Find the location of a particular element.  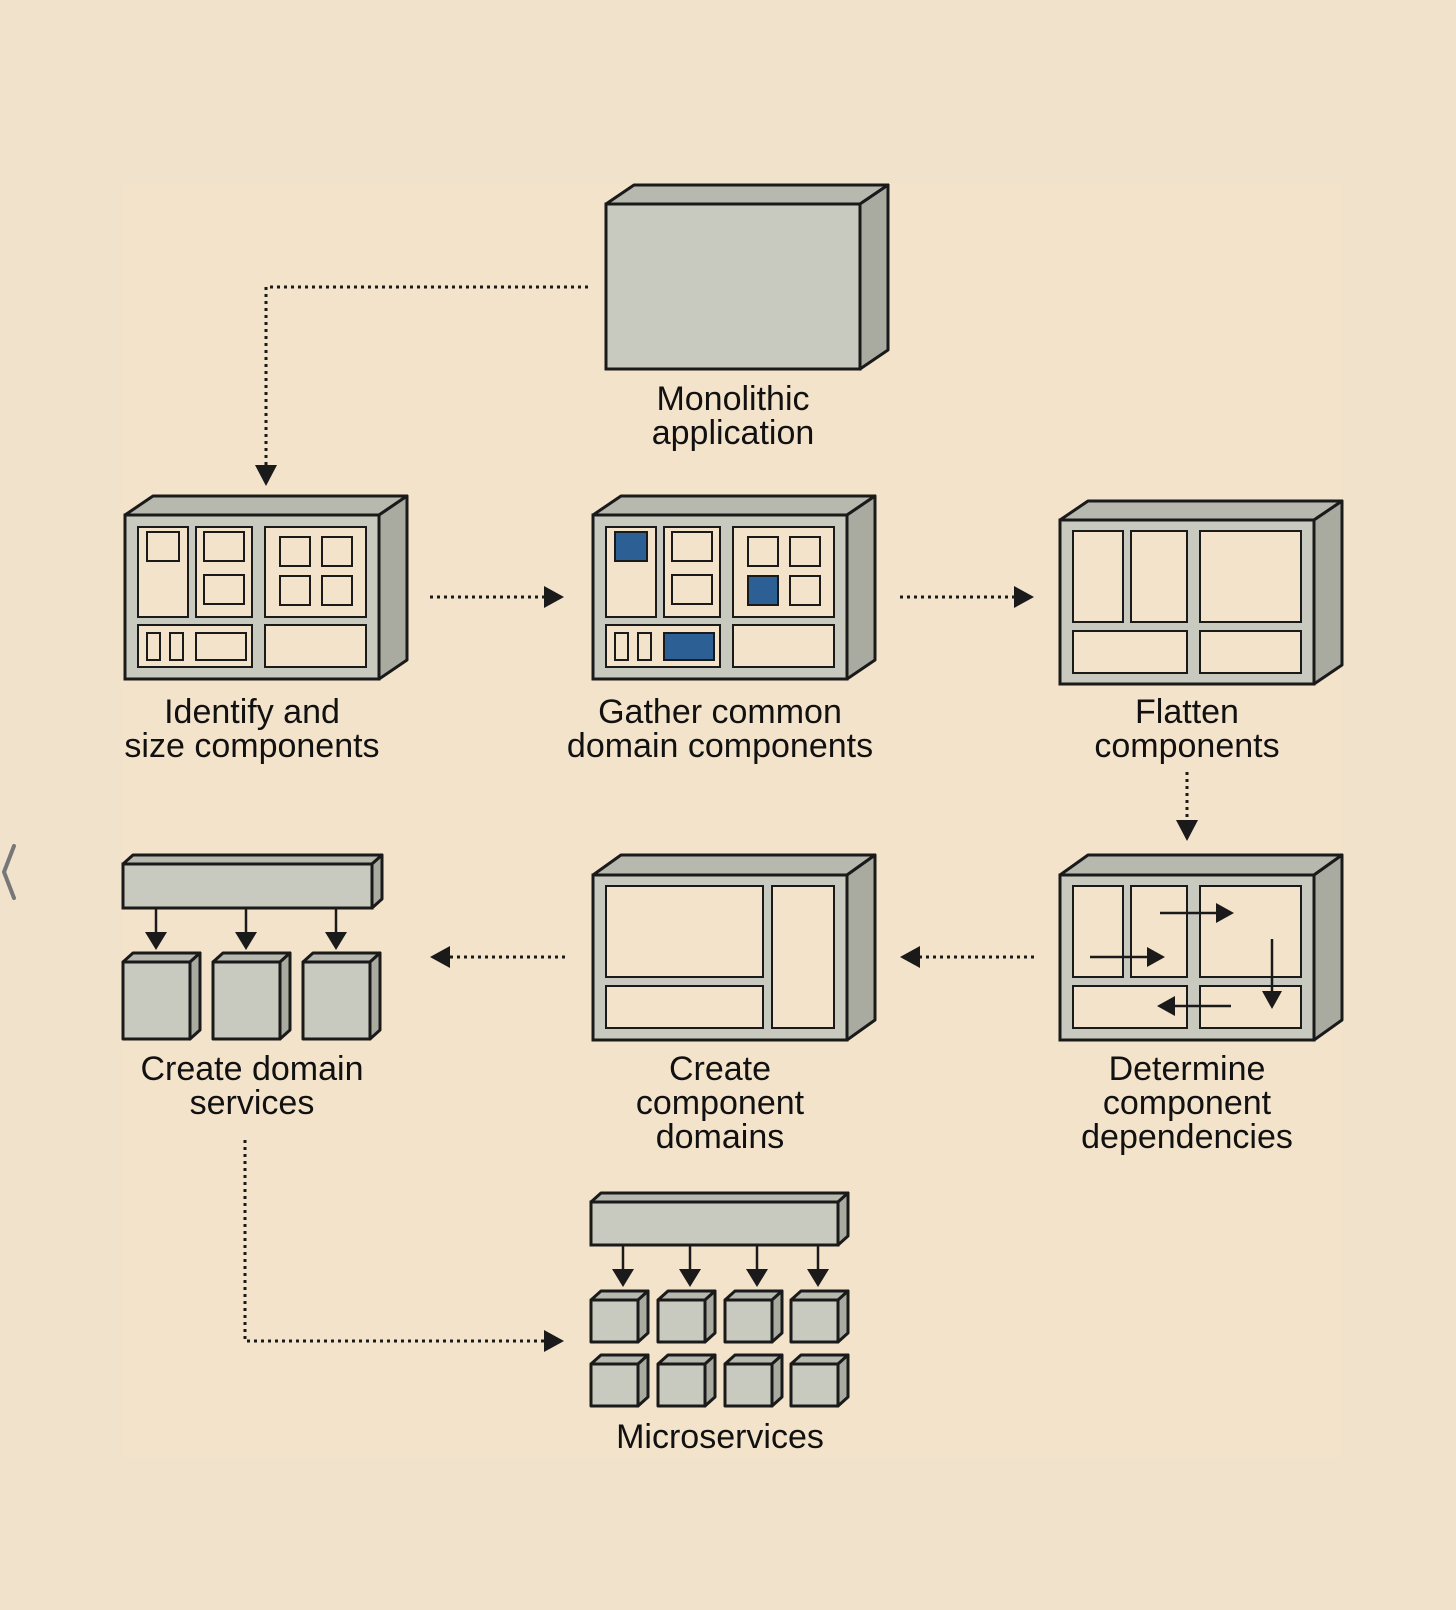

microservices-label: Microservices is located at coordinates (720, 1437).